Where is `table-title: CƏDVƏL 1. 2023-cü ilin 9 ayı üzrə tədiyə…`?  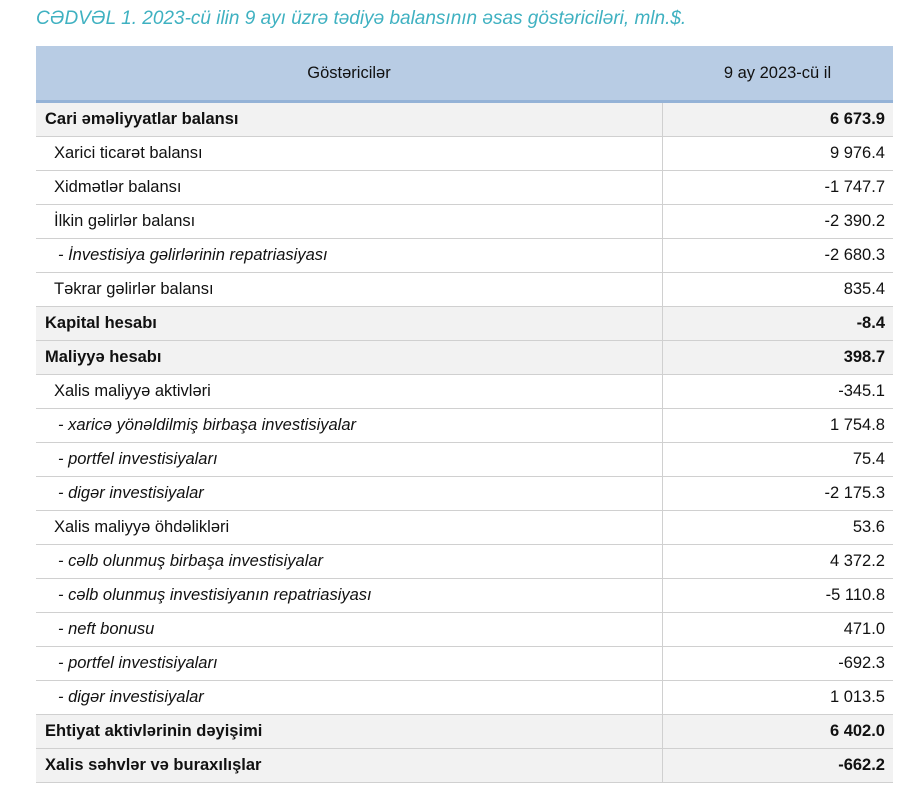 table-title: CƏDVƏL 1. 2023-cü ilin 9 ayı üzrə tədiyə… is located at coordinates (361, 18).